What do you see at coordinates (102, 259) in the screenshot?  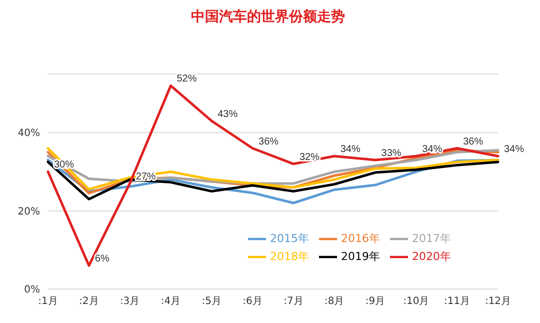 I see `data-label: 6%` at bounding box center [102, 259].